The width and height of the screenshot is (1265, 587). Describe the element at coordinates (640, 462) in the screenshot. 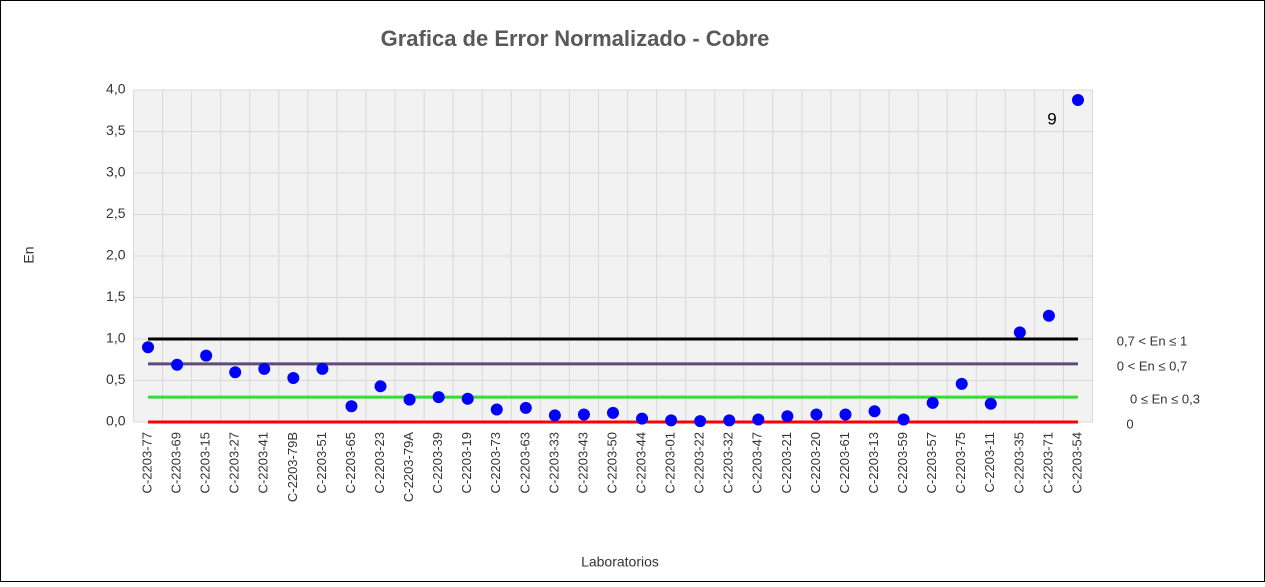

I see `x-tick-label: C-2203-44` at that location.